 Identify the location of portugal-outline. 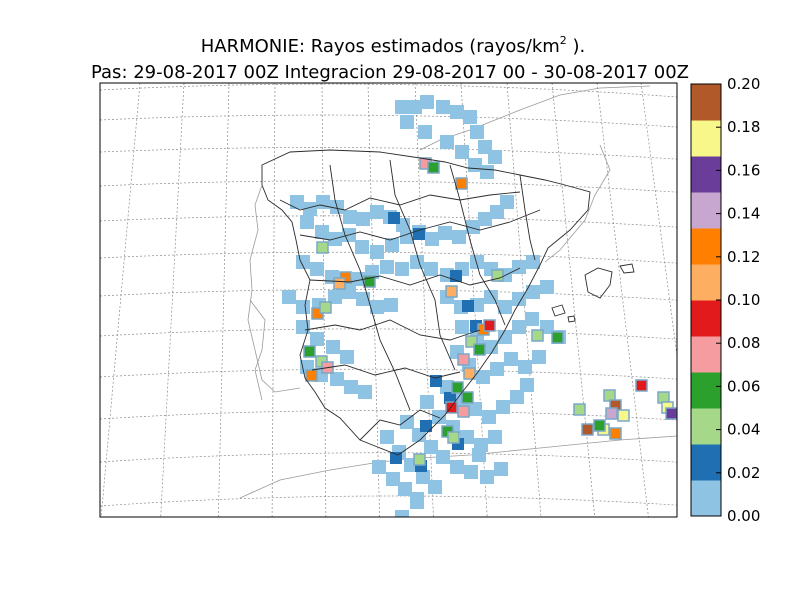
(274, 288).